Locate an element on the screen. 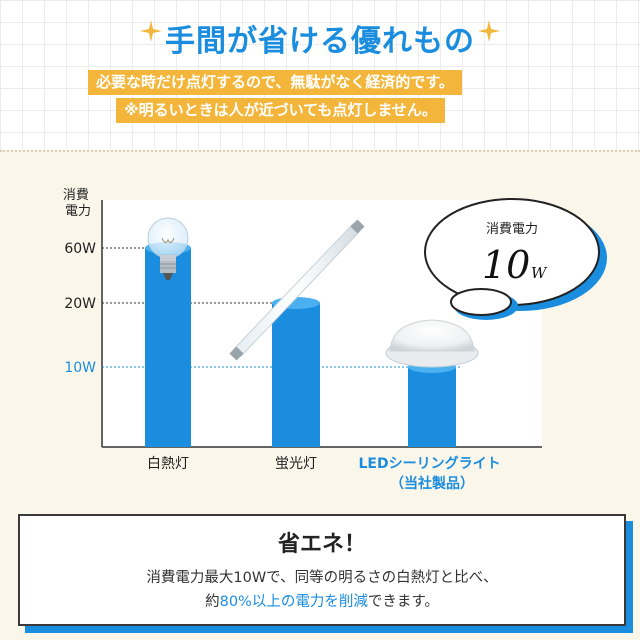  headline: 手間が省ける優れもの is located at coordinates (320, 41).